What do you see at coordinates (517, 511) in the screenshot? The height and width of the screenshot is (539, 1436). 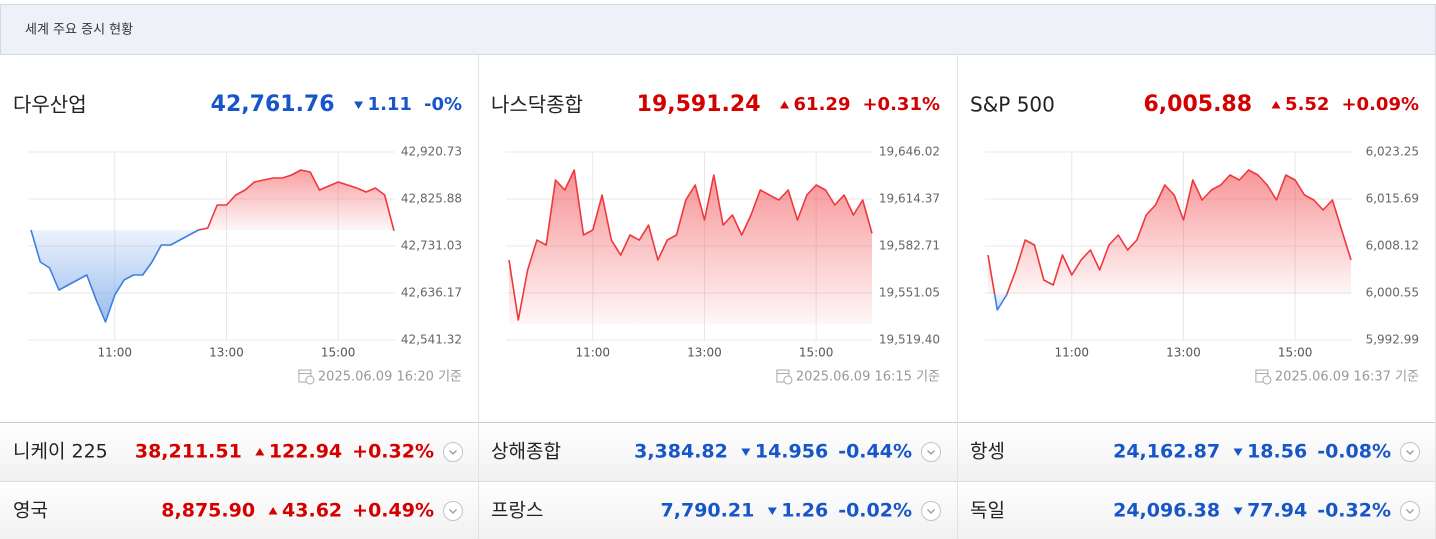 I see `index-name: 프랑스` at bounding box center [517, 511].